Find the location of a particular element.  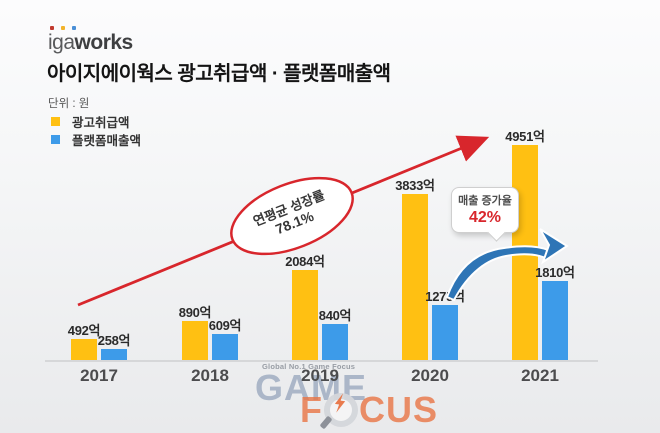

bar-2021-series0 is located at coordinates (525, 252).